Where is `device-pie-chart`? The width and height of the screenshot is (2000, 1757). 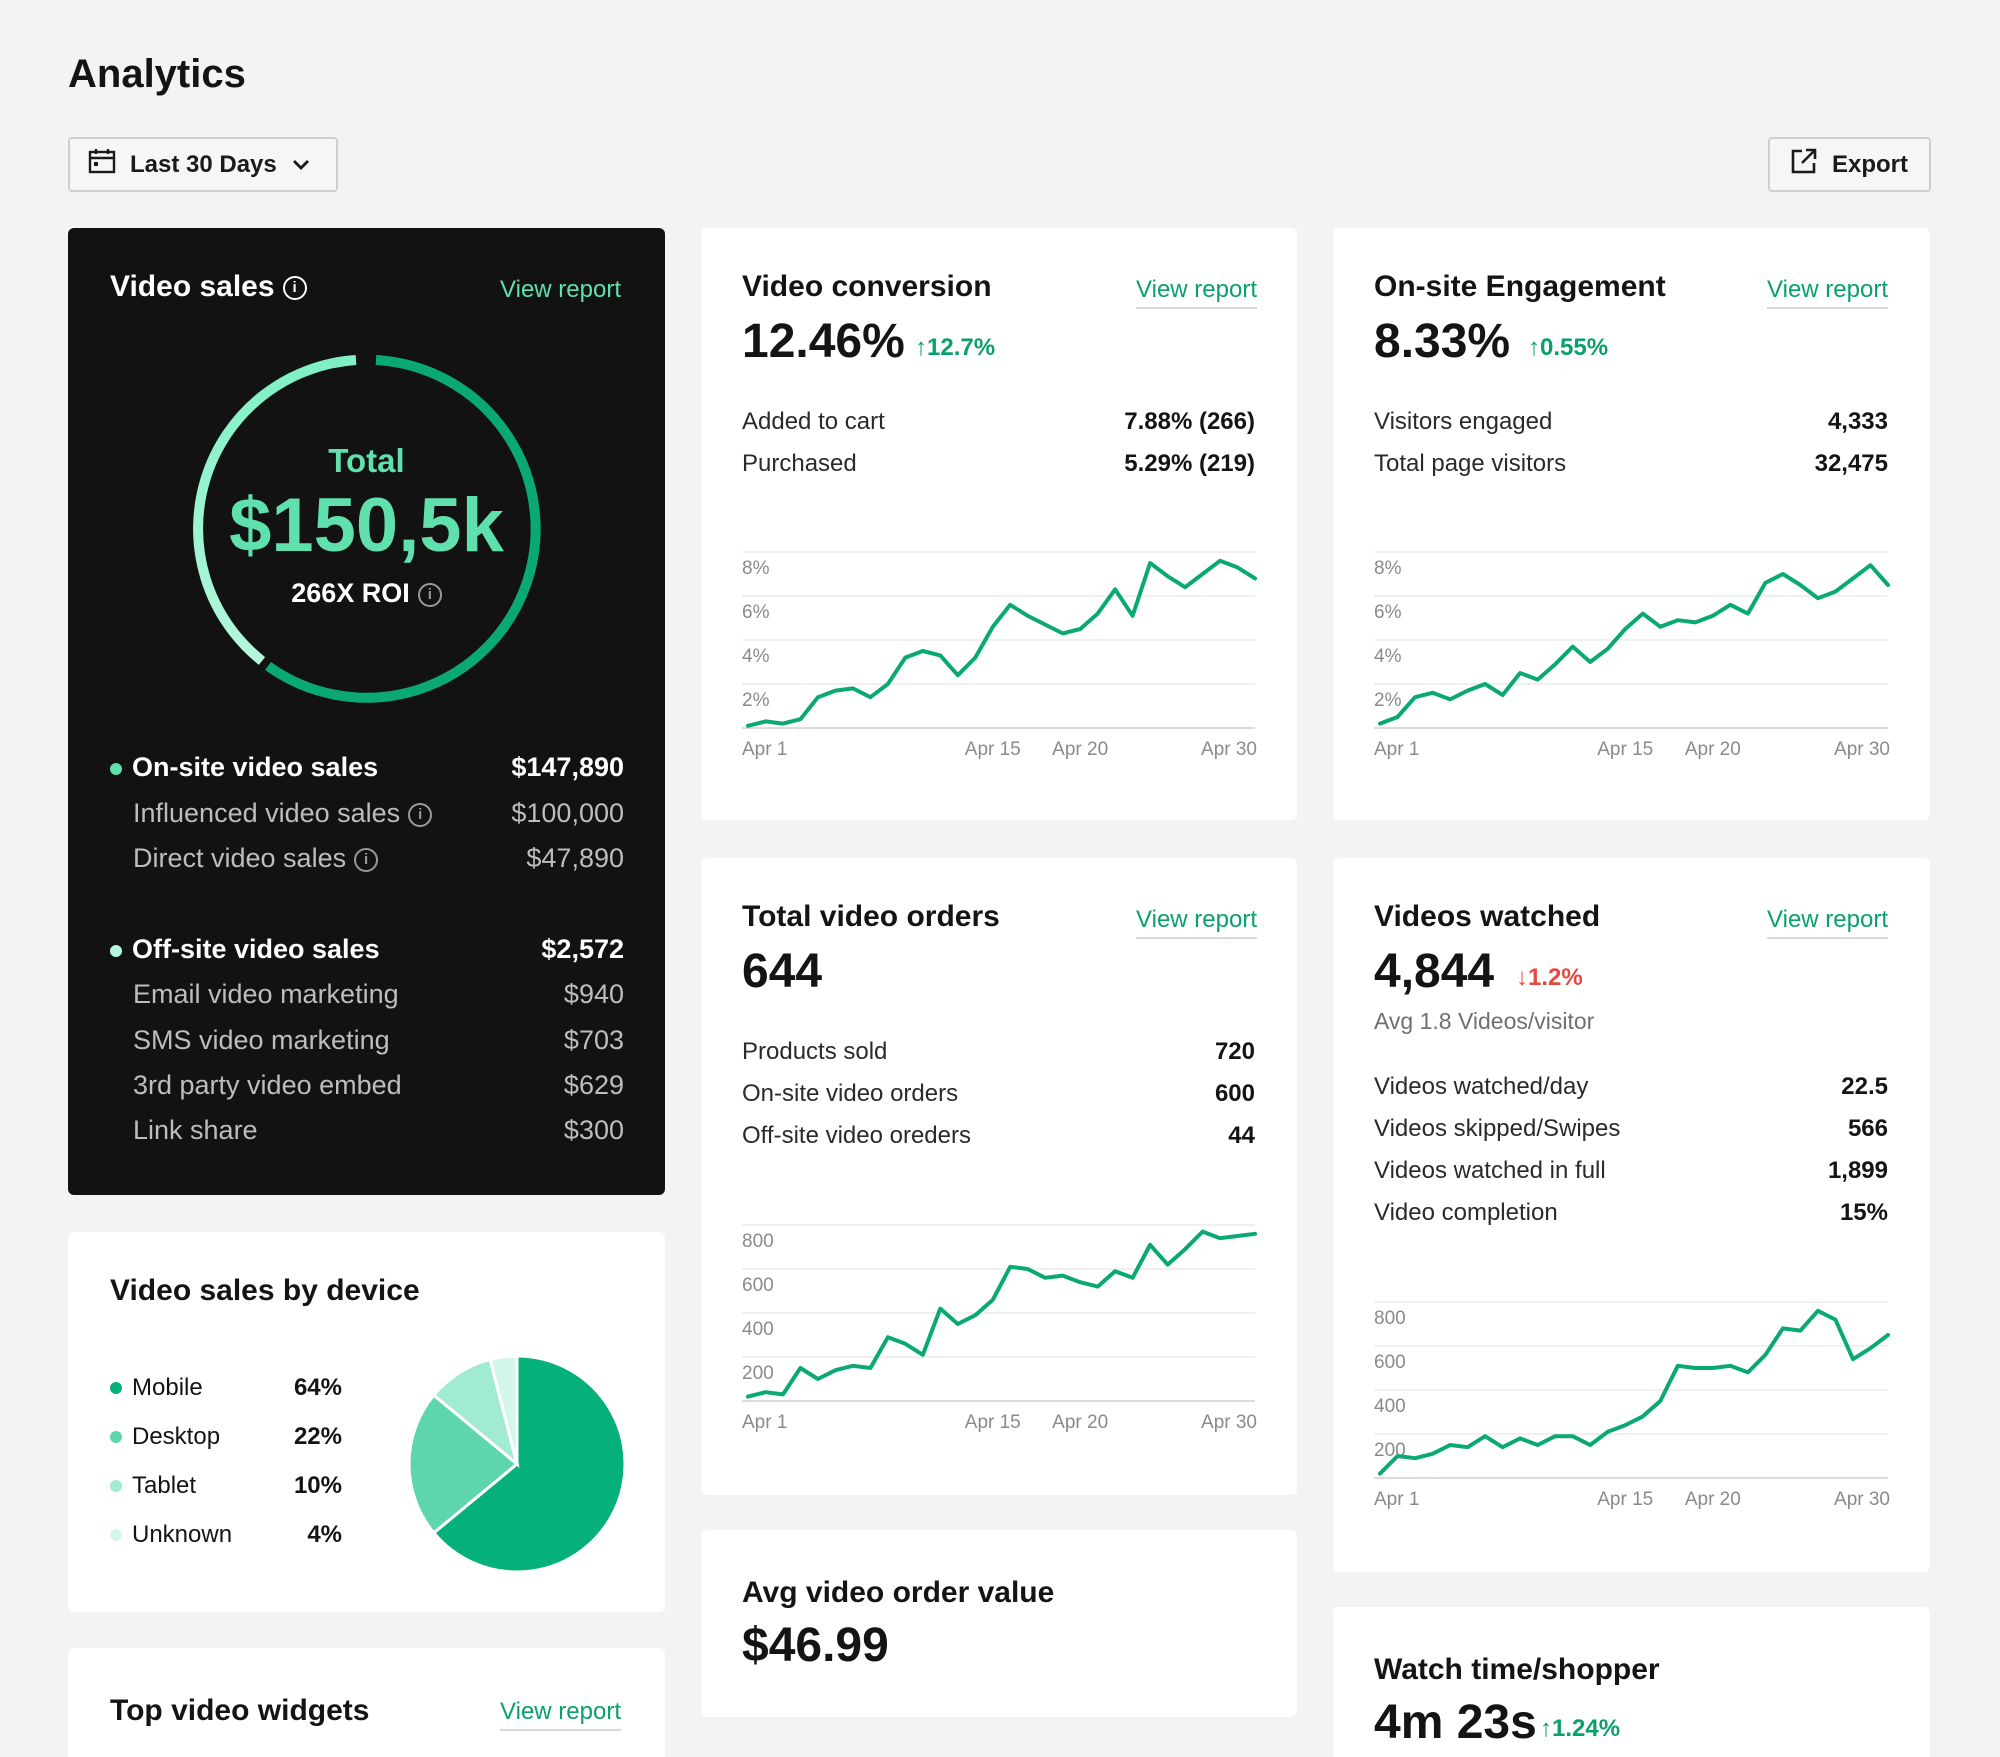 device-pie-chart is located at coordinates (517, 1464).